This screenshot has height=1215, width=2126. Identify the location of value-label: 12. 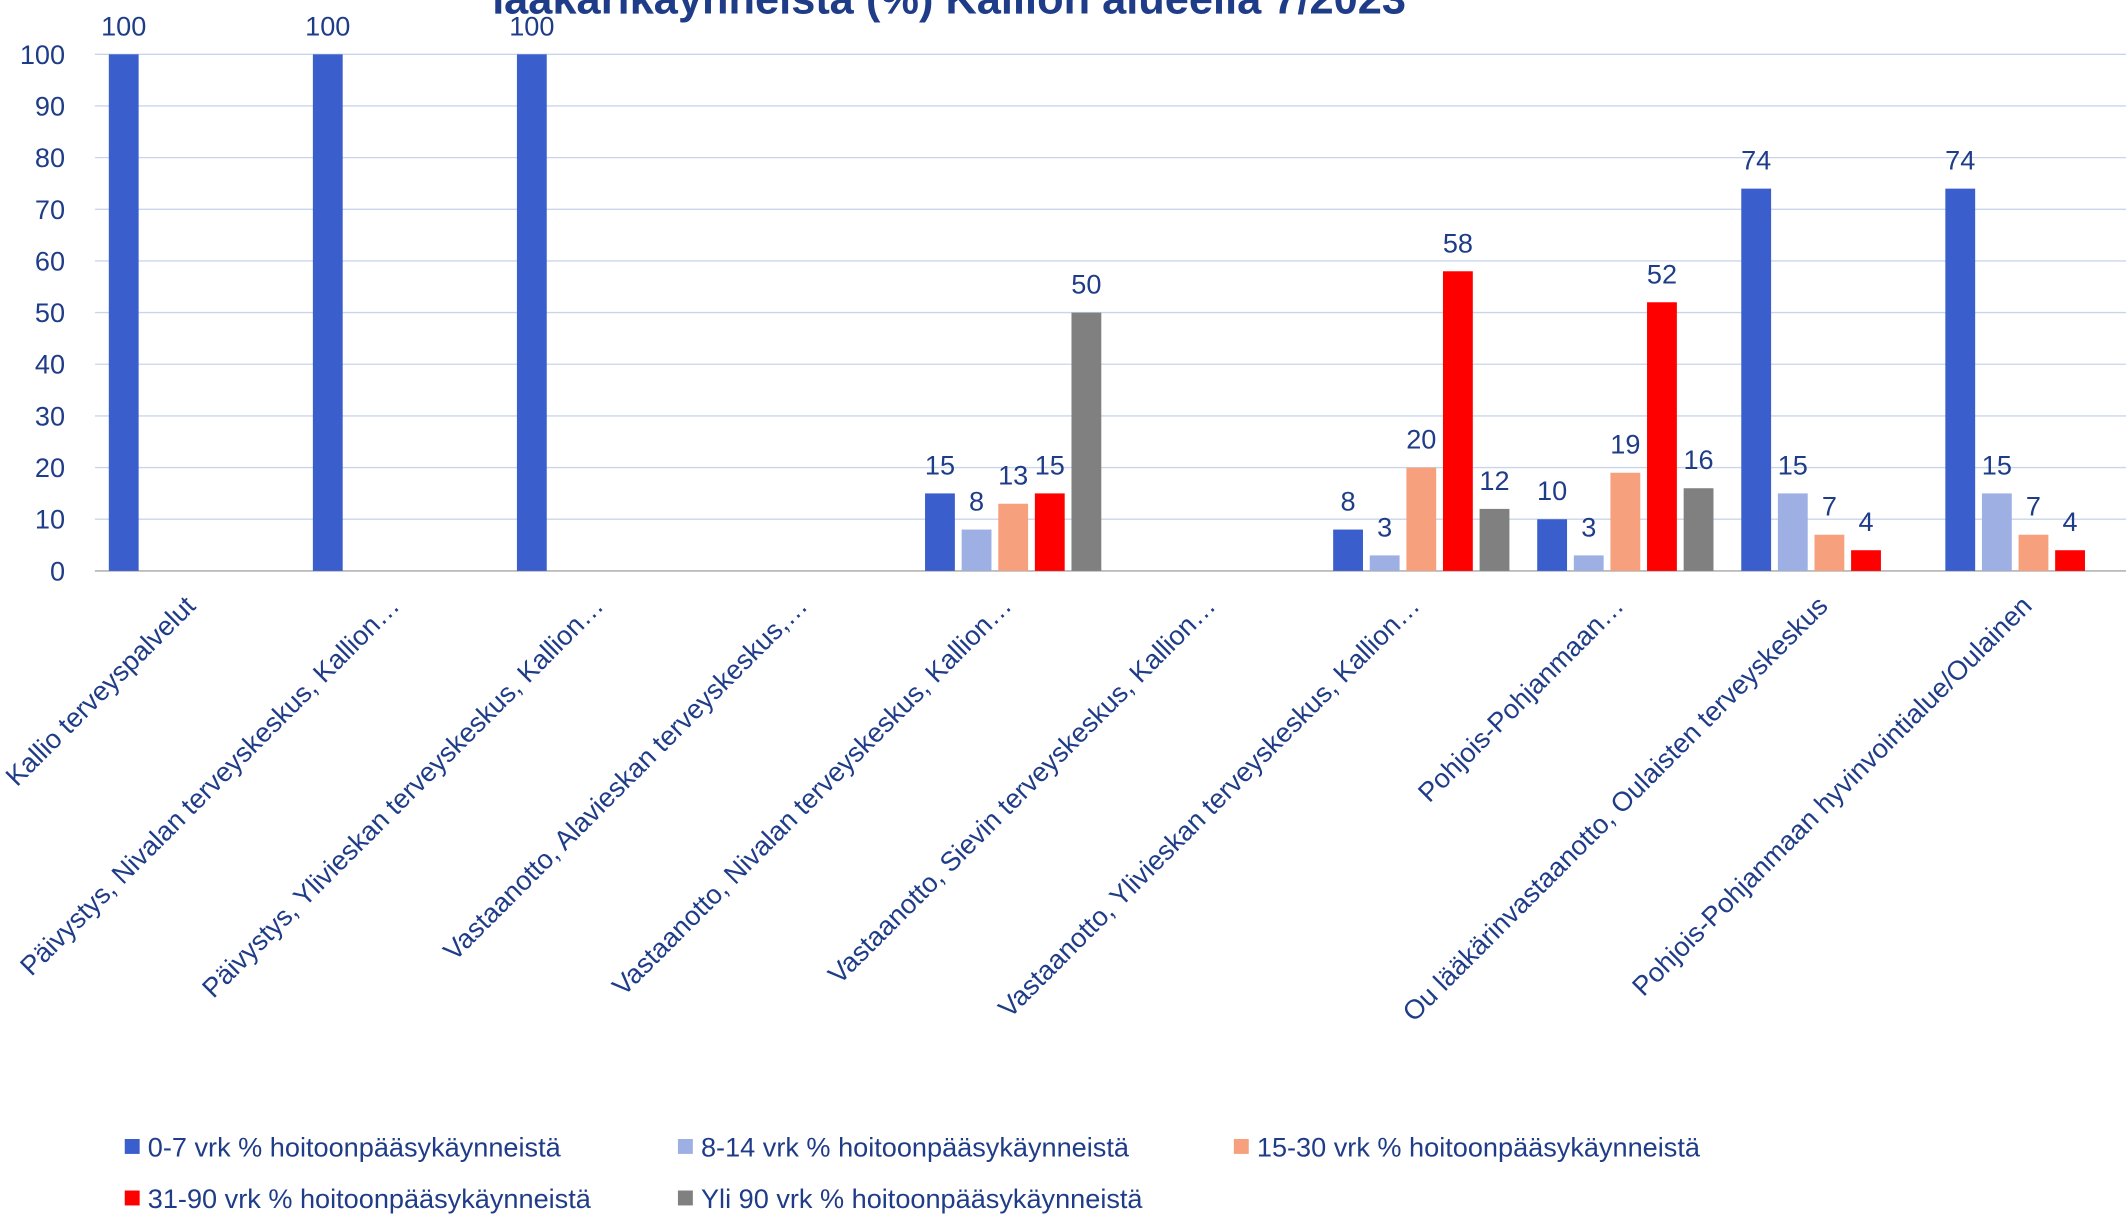
(1494, 480).